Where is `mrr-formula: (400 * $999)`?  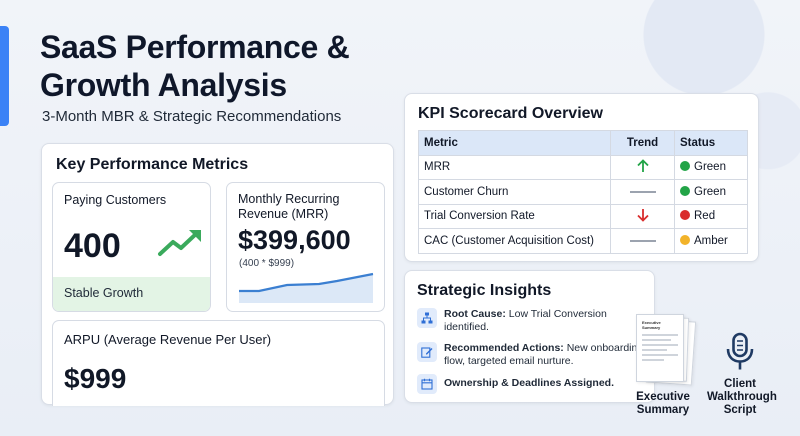 mrr-formula: (400 * $999) is located at coordinates (267, 263).